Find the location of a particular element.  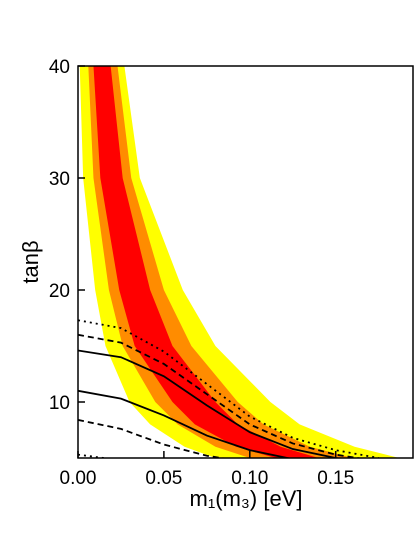

y-tick-label: 40 is located at coordinates (59, 67).